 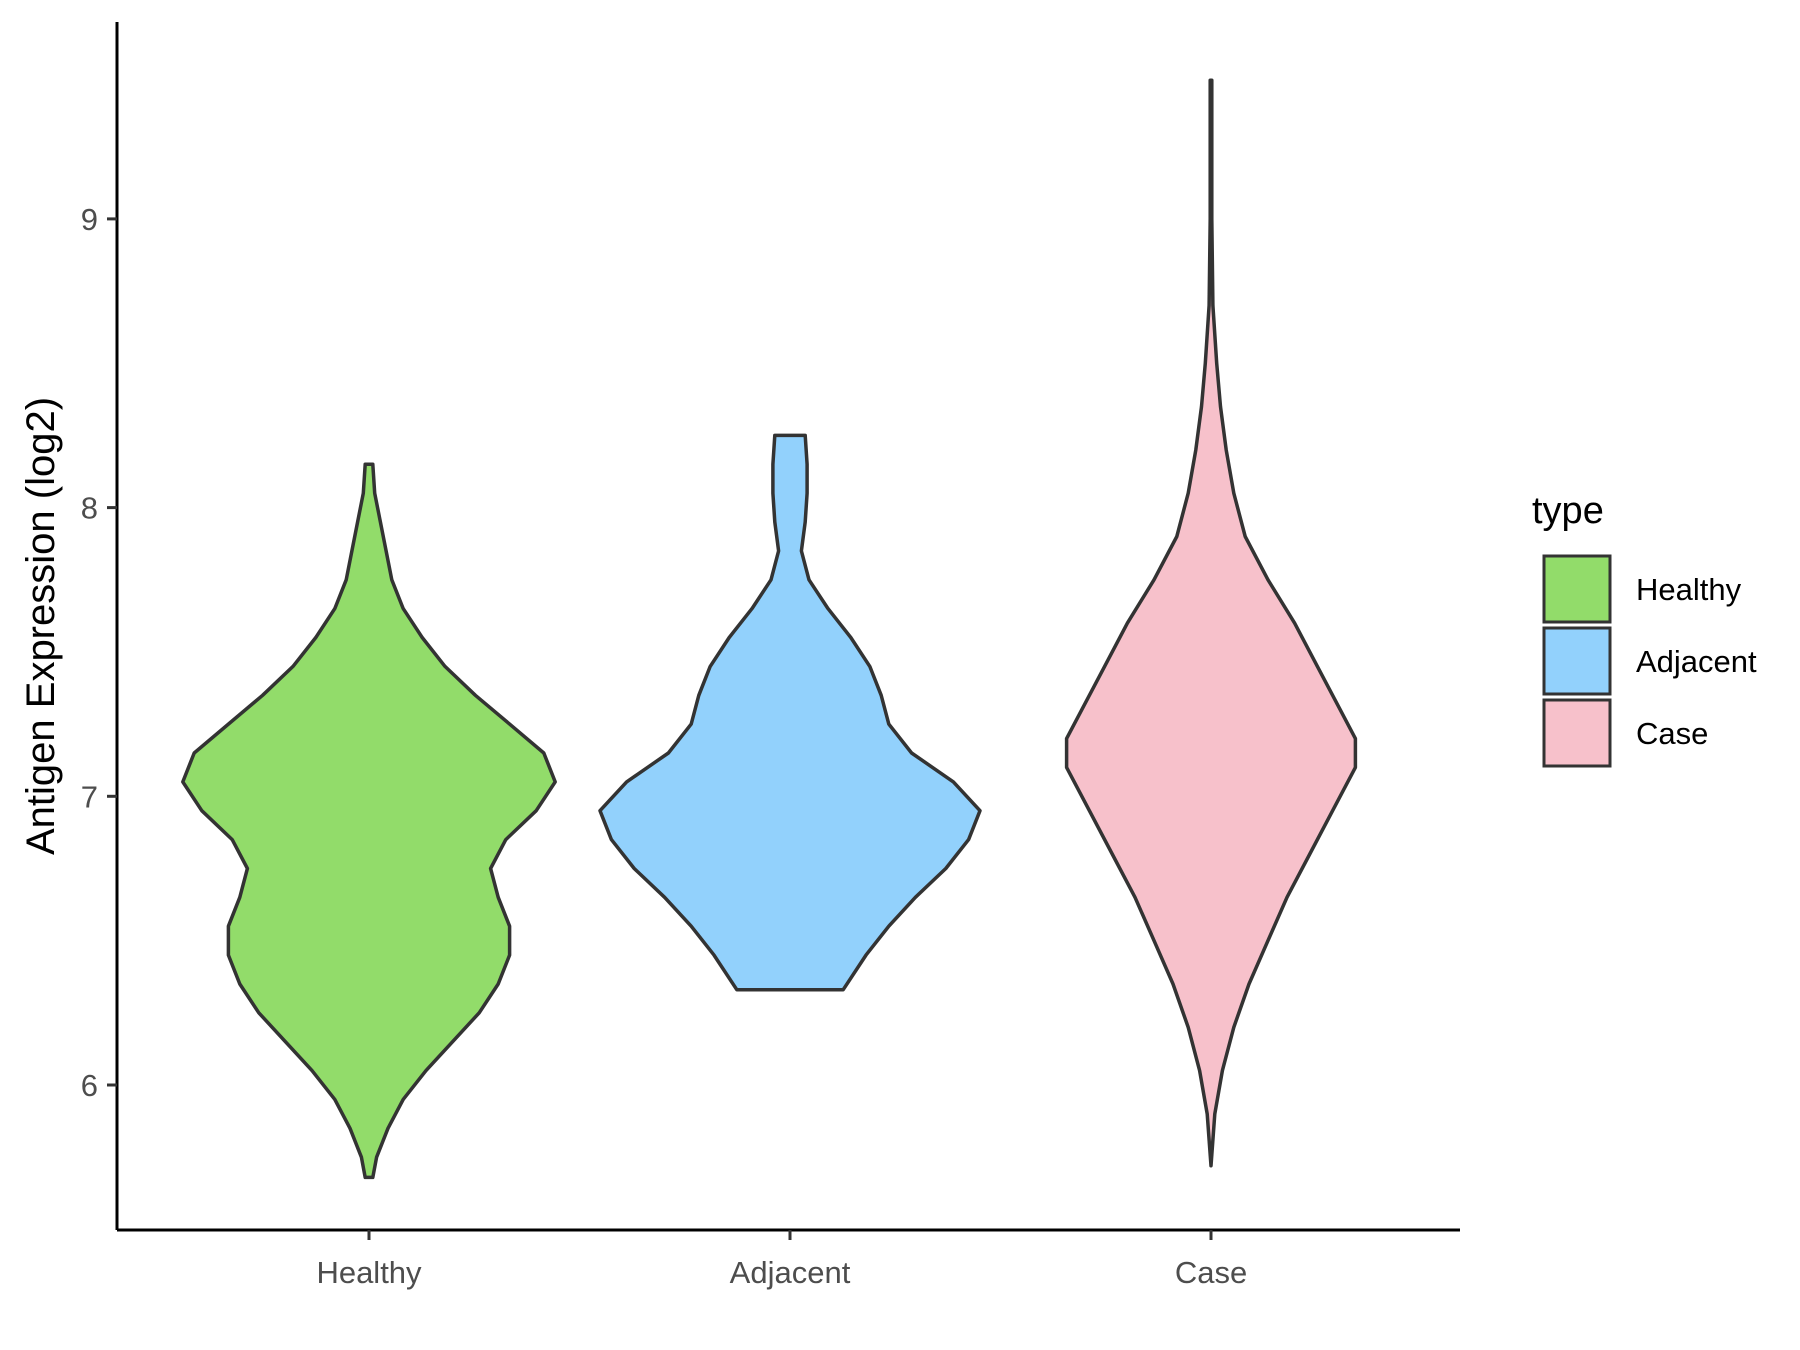 What do you see at coordinates (369, 821) in the screenshot?
I see `violin-healthy` at bounding box center [369, 821].